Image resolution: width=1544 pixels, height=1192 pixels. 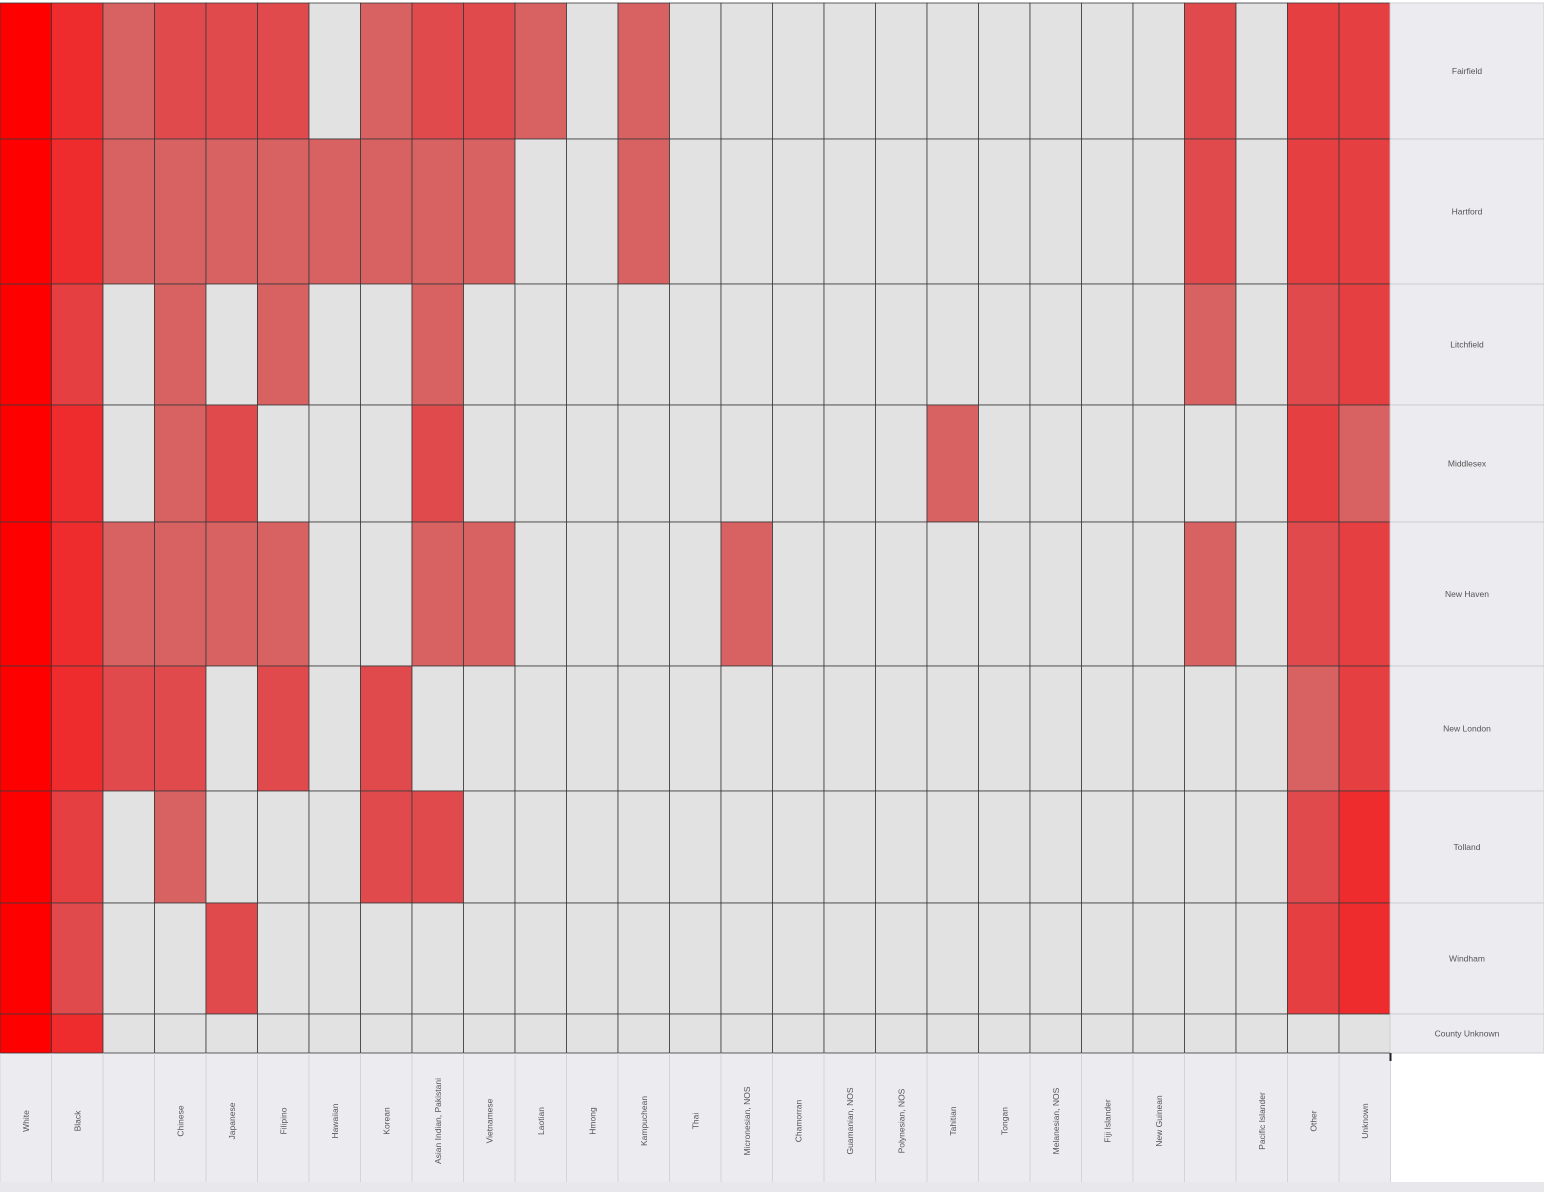 I want to click on row-label: Middlesex, so click(x=1467, y=464).